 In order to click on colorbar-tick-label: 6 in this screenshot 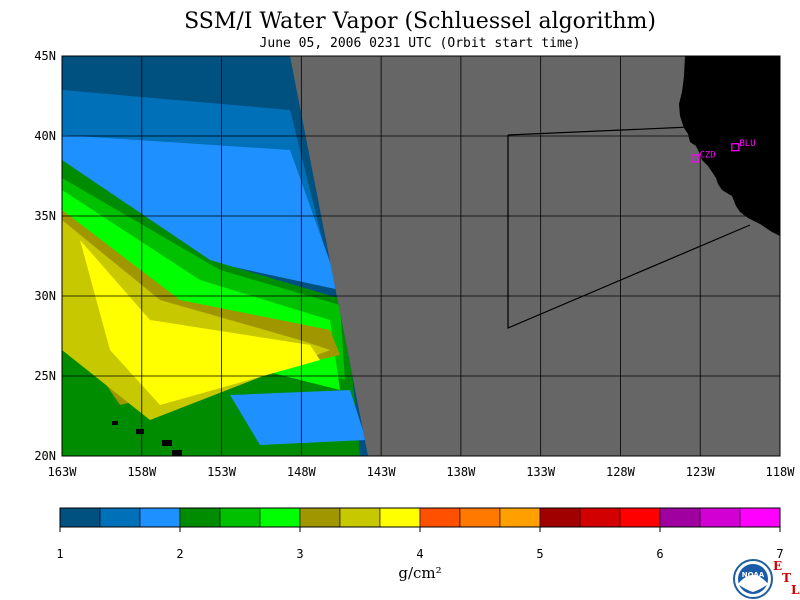, I will do `click(659, 554)`.